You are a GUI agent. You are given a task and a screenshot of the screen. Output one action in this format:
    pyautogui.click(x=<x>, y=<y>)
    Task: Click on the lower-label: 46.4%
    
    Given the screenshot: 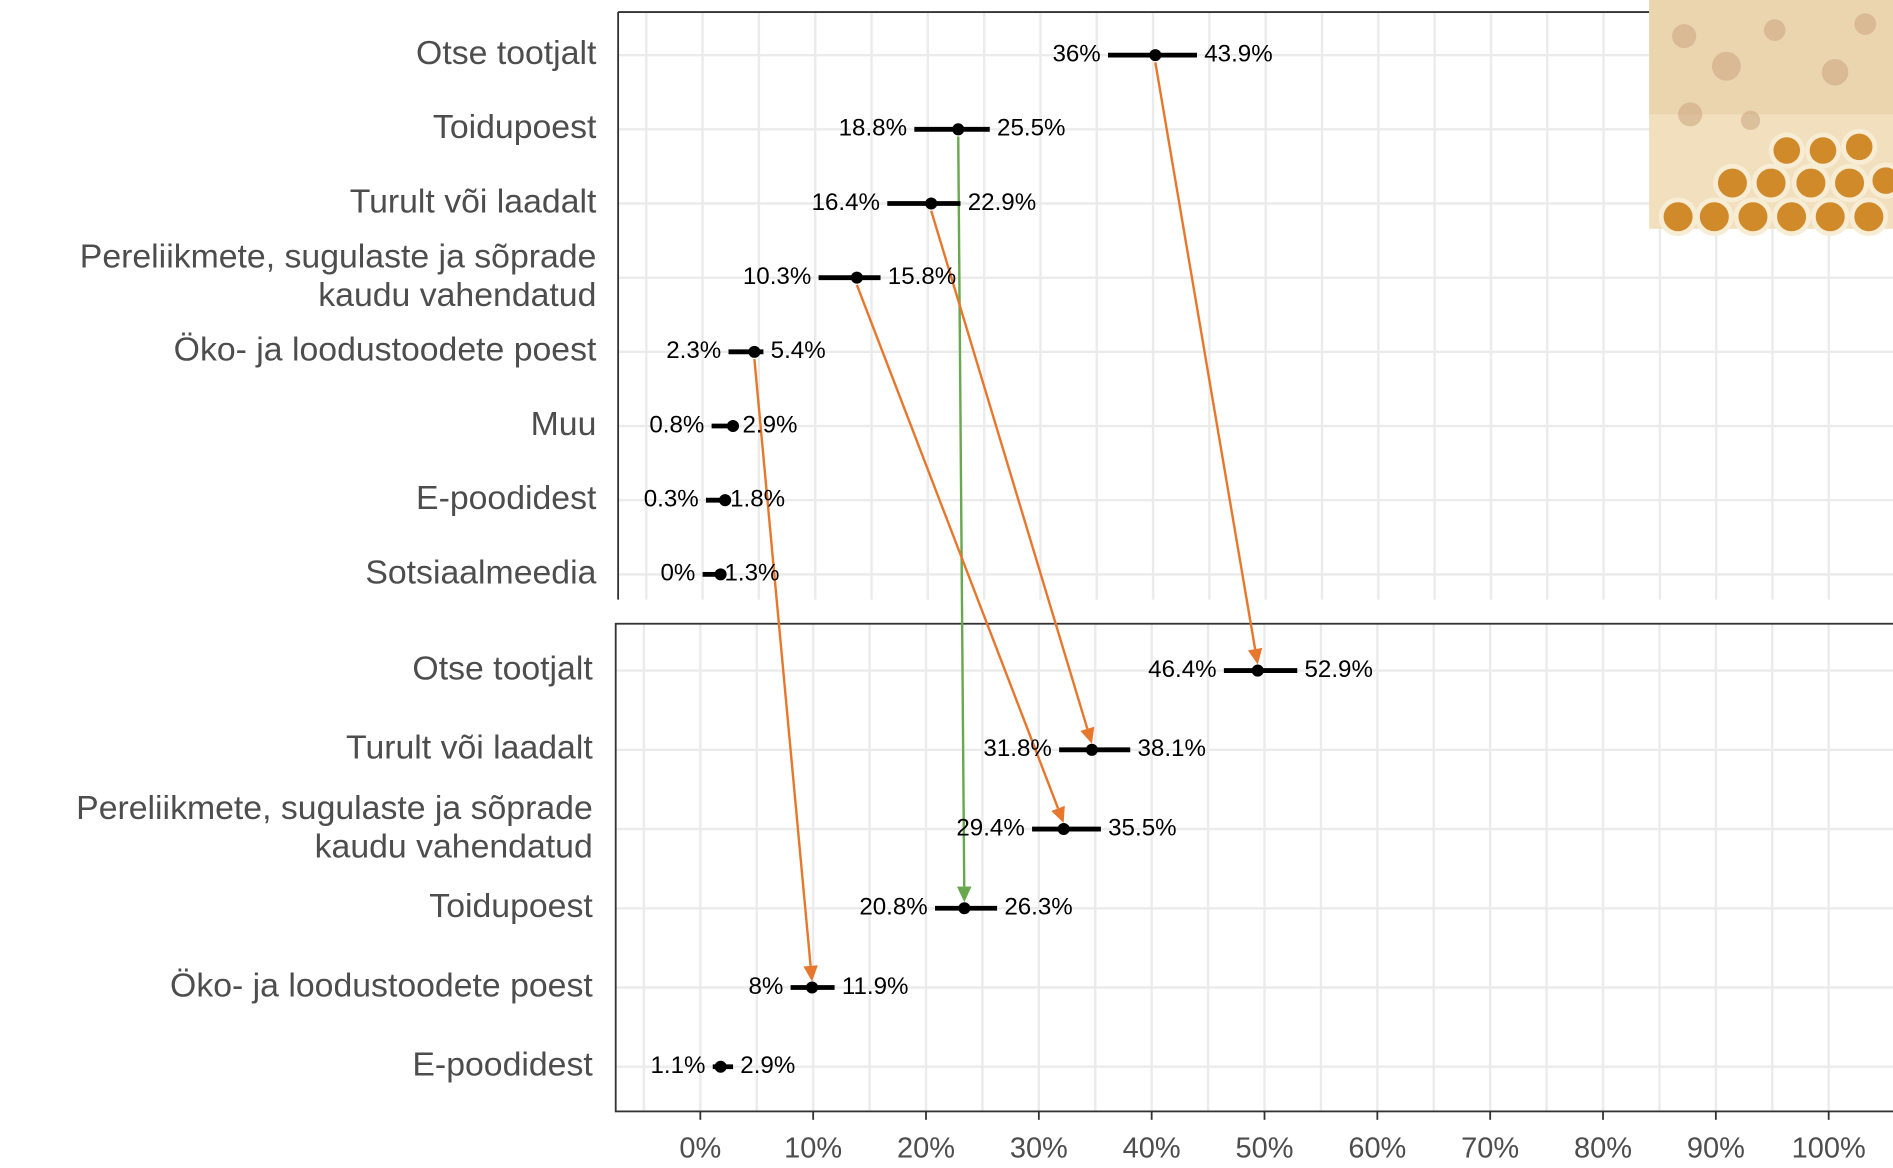 What is the action you would take?
    pyautogui.click(x=1182, y=669)
    